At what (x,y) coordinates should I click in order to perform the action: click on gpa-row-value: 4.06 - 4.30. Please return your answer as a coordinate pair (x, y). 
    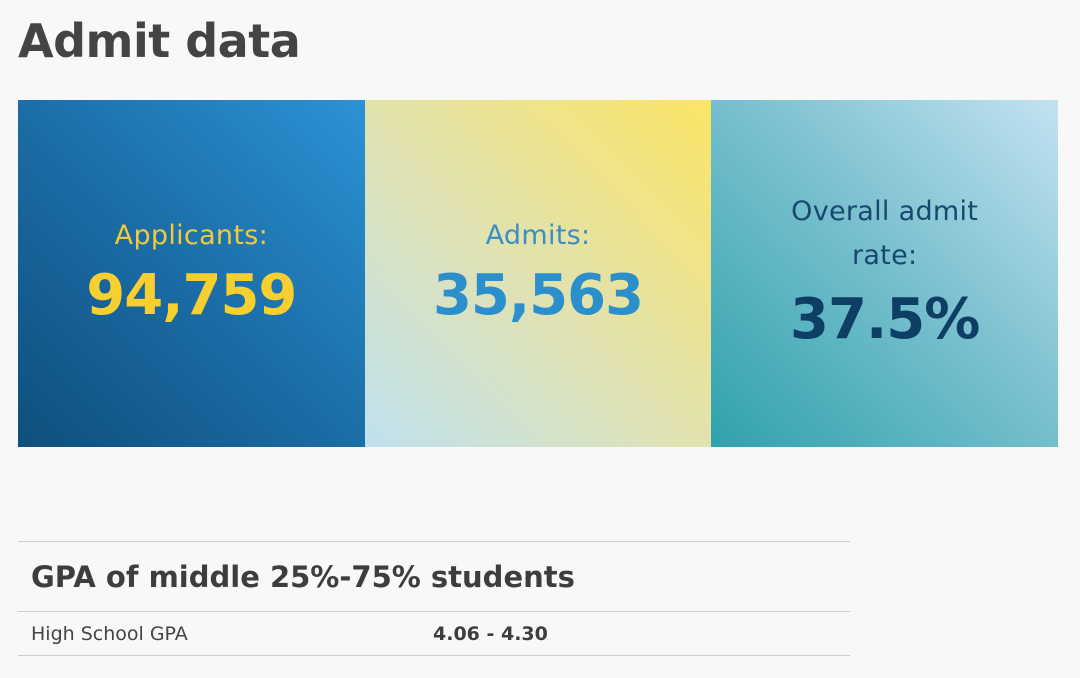
    Looking at the image, I should click on (490, 633).